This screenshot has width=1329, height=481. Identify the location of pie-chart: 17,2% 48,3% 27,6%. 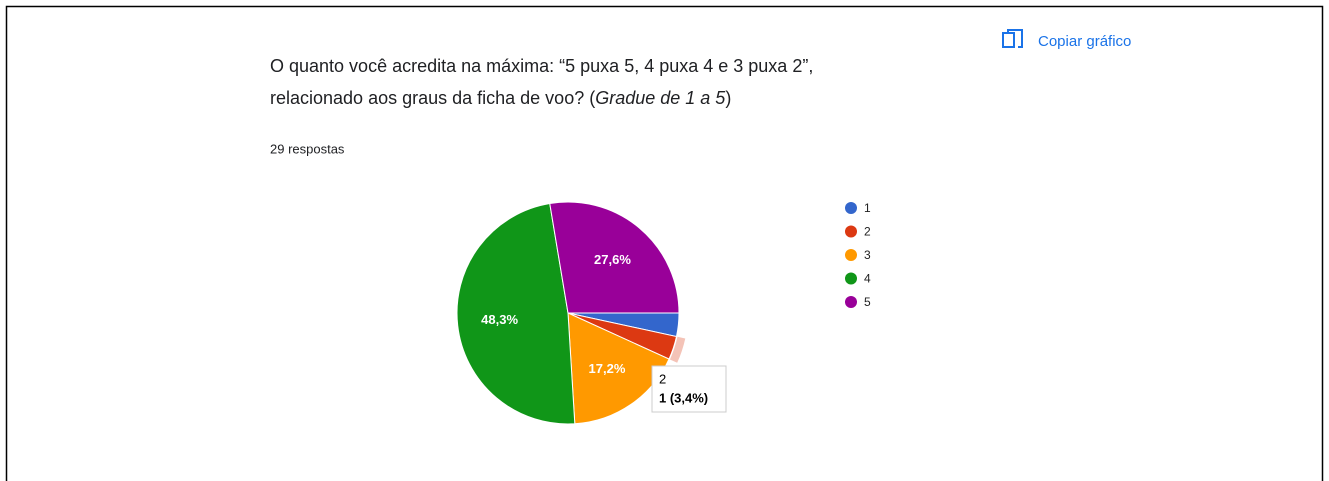
(571, 313).